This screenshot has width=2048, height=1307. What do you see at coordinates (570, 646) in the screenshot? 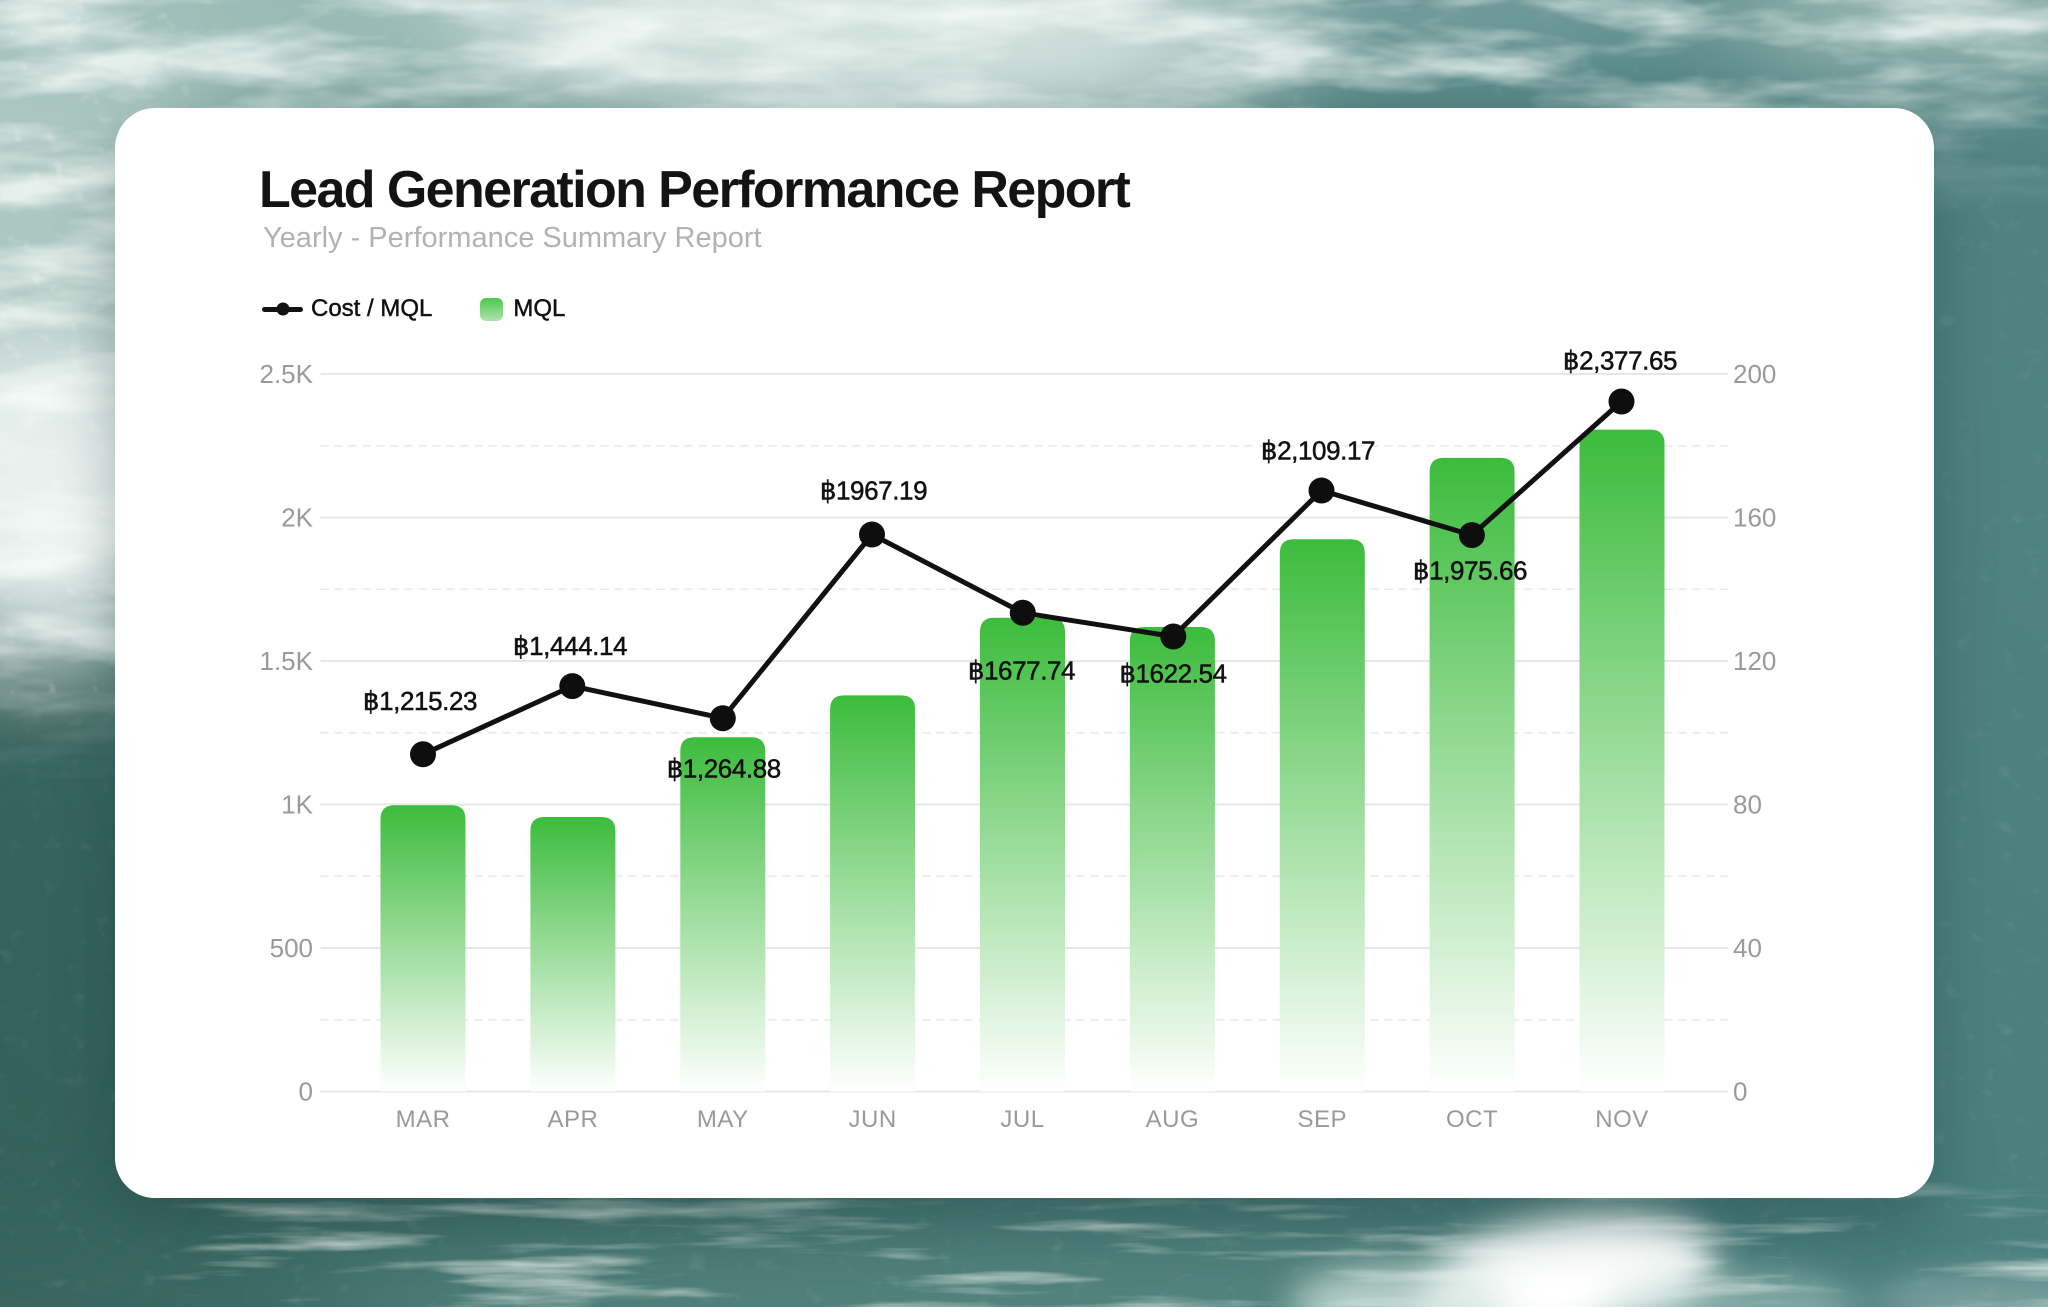
I see `svg-text: ฿1,444.14` at bounding box center [570, 646].